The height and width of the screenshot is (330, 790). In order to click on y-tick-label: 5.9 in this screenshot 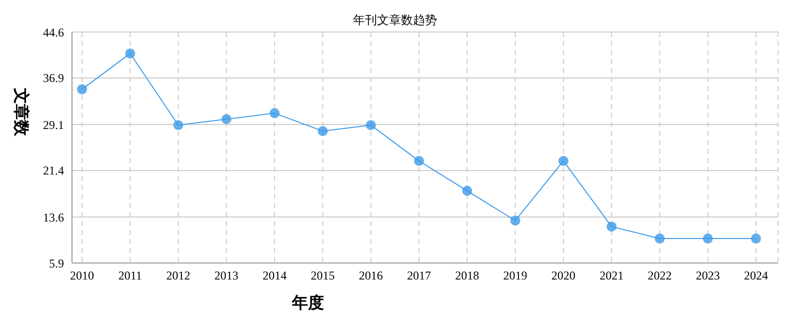, I will do `click(56, 263)`.